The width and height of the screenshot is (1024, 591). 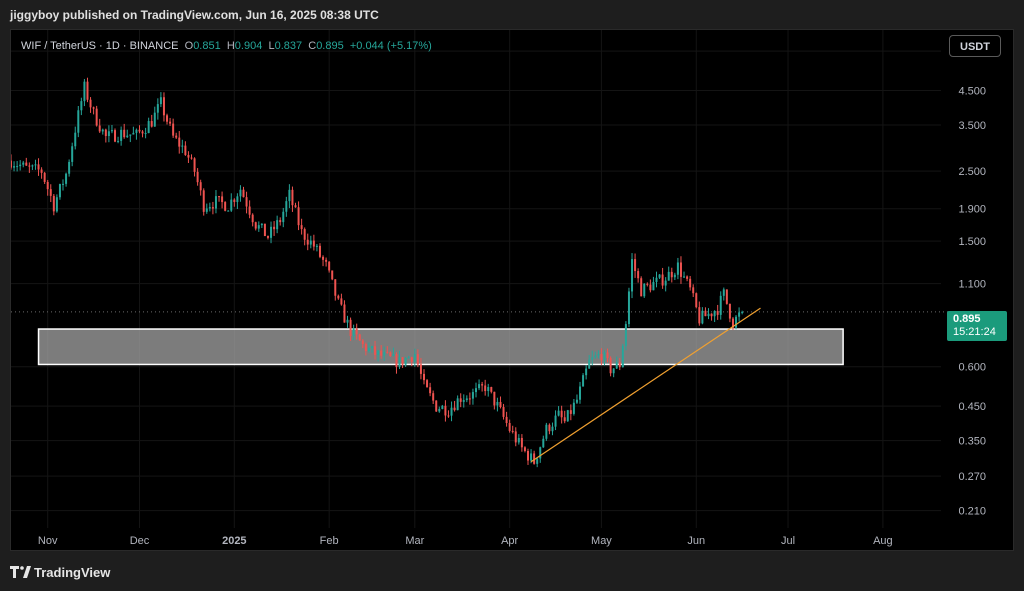 What do you see at coordinates (972, 242) in the screenshot?
I see `y-tick-label: 1.500` at bounding box center [972, 242].